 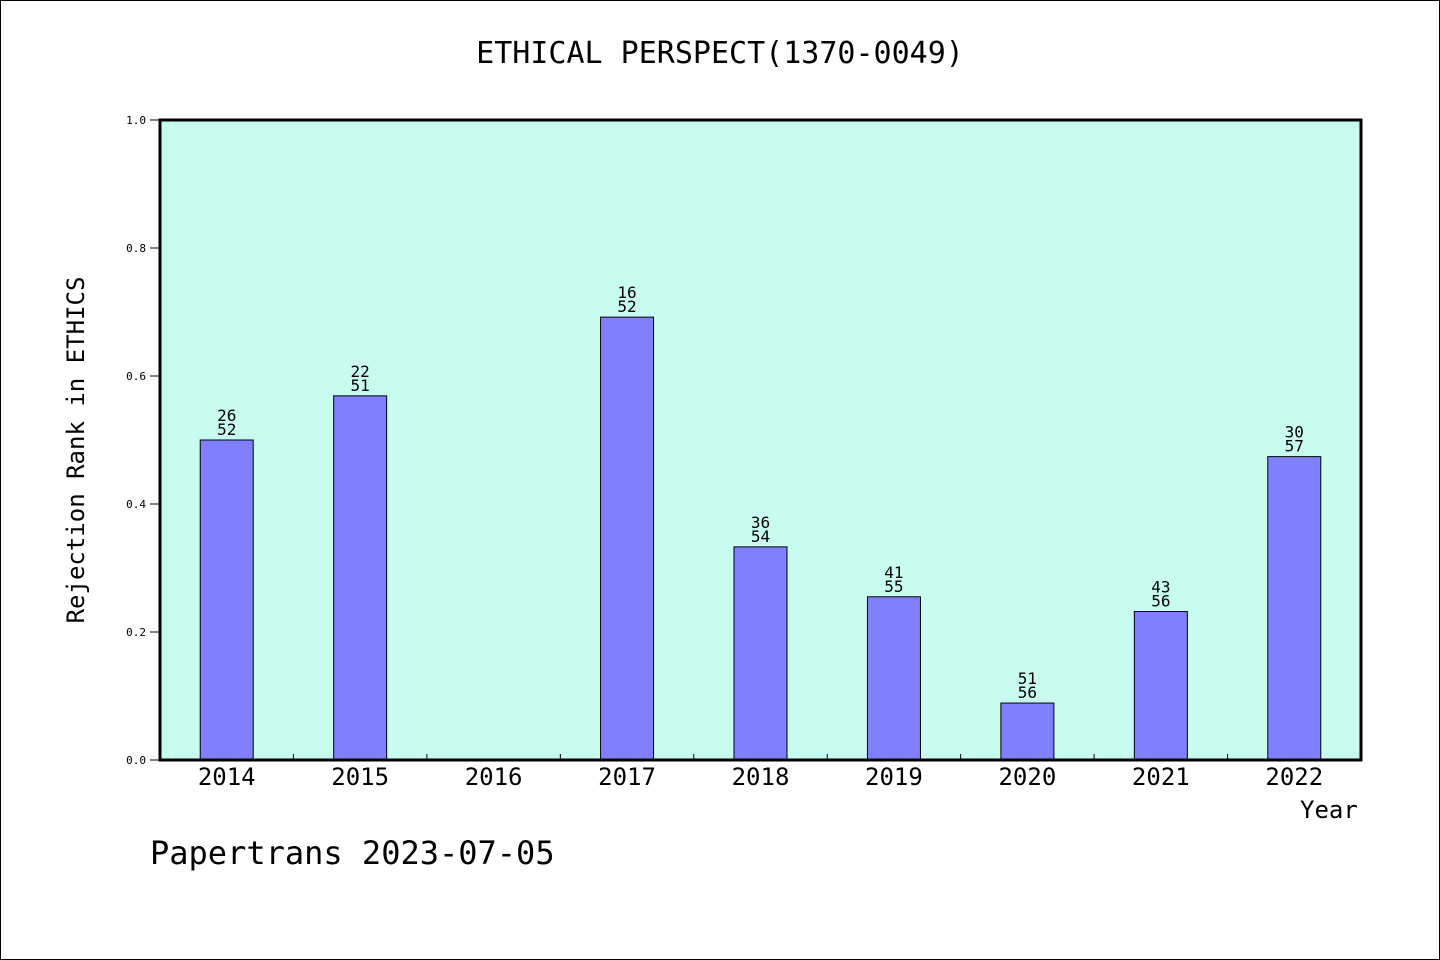 What do you see at coordinates (136, 248) in the screenshot?
I see `y-tick-label: 0.8` at bounding box center [136, 248].